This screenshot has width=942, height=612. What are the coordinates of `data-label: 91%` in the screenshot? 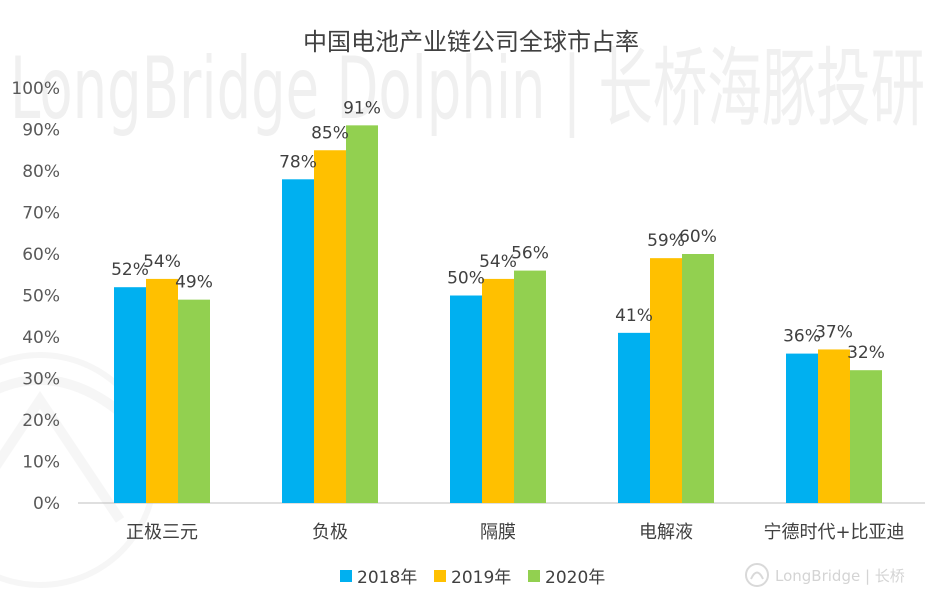 It's located at (362, 108).